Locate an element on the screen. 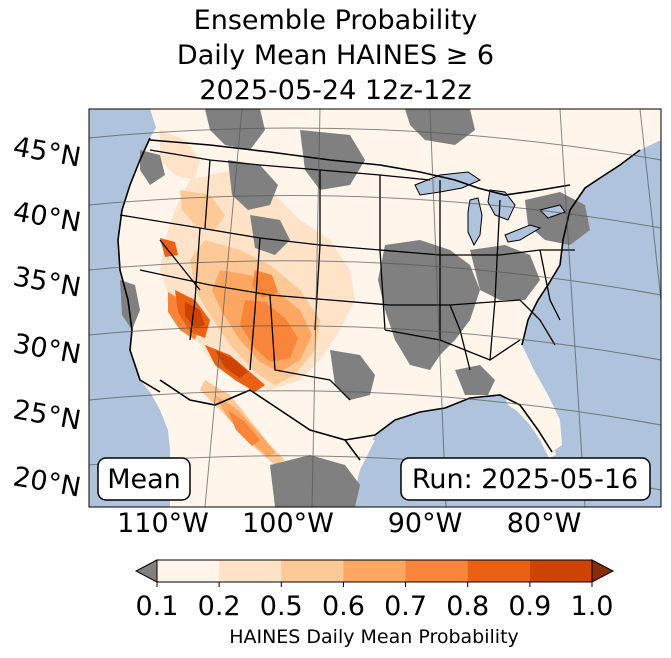  land-florida is located at coordinates (530, 428).